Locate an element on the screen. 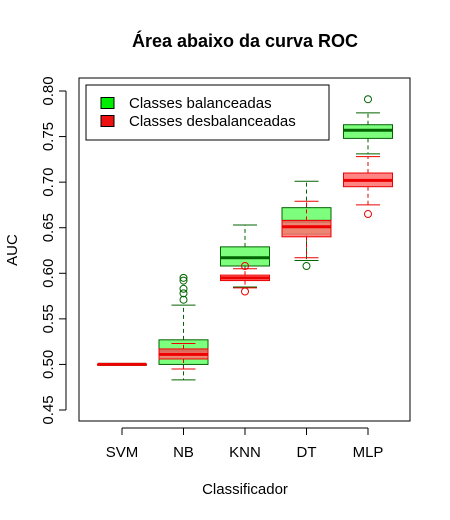 This screenshot has width=450, height=520. y-tick-label: 0.70 is located at coordinates (48, 182).